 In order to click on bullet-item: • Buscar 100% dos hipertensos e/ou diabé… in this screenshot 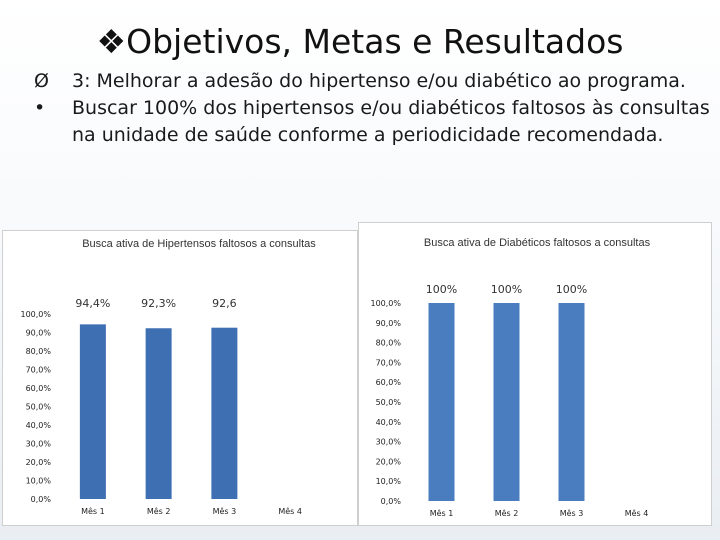, I will do `click(370, 122)`.